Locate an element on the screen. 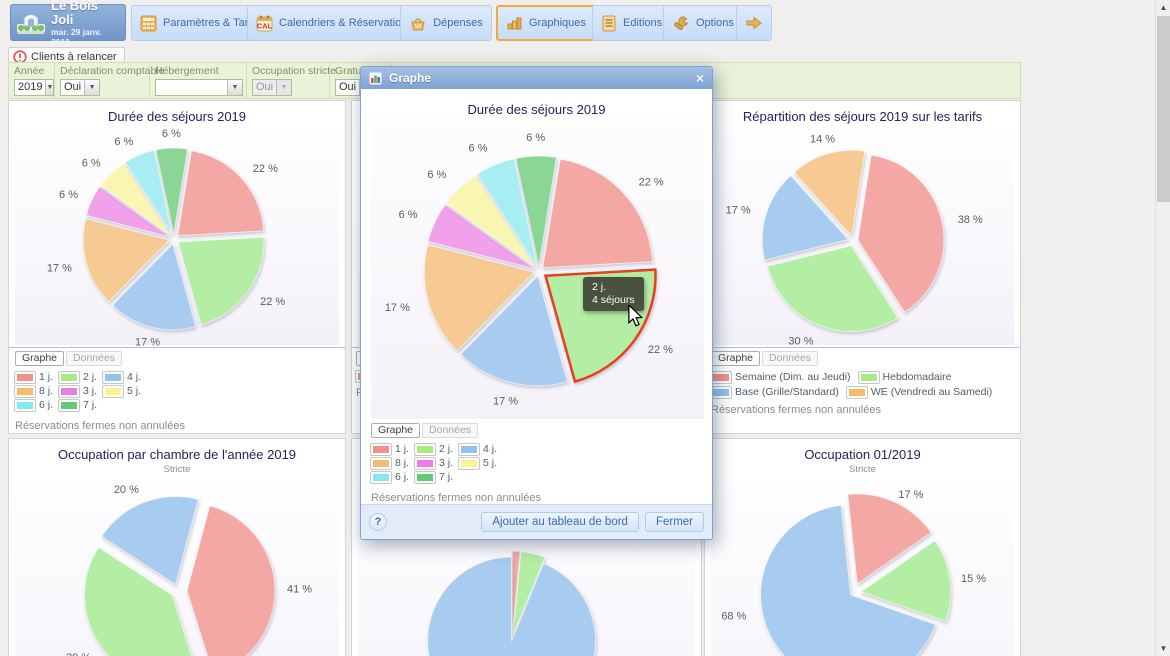 This screenshot has width=1170, height=656. toolbar-tab-options: Options is located at coordinates (703, 23).